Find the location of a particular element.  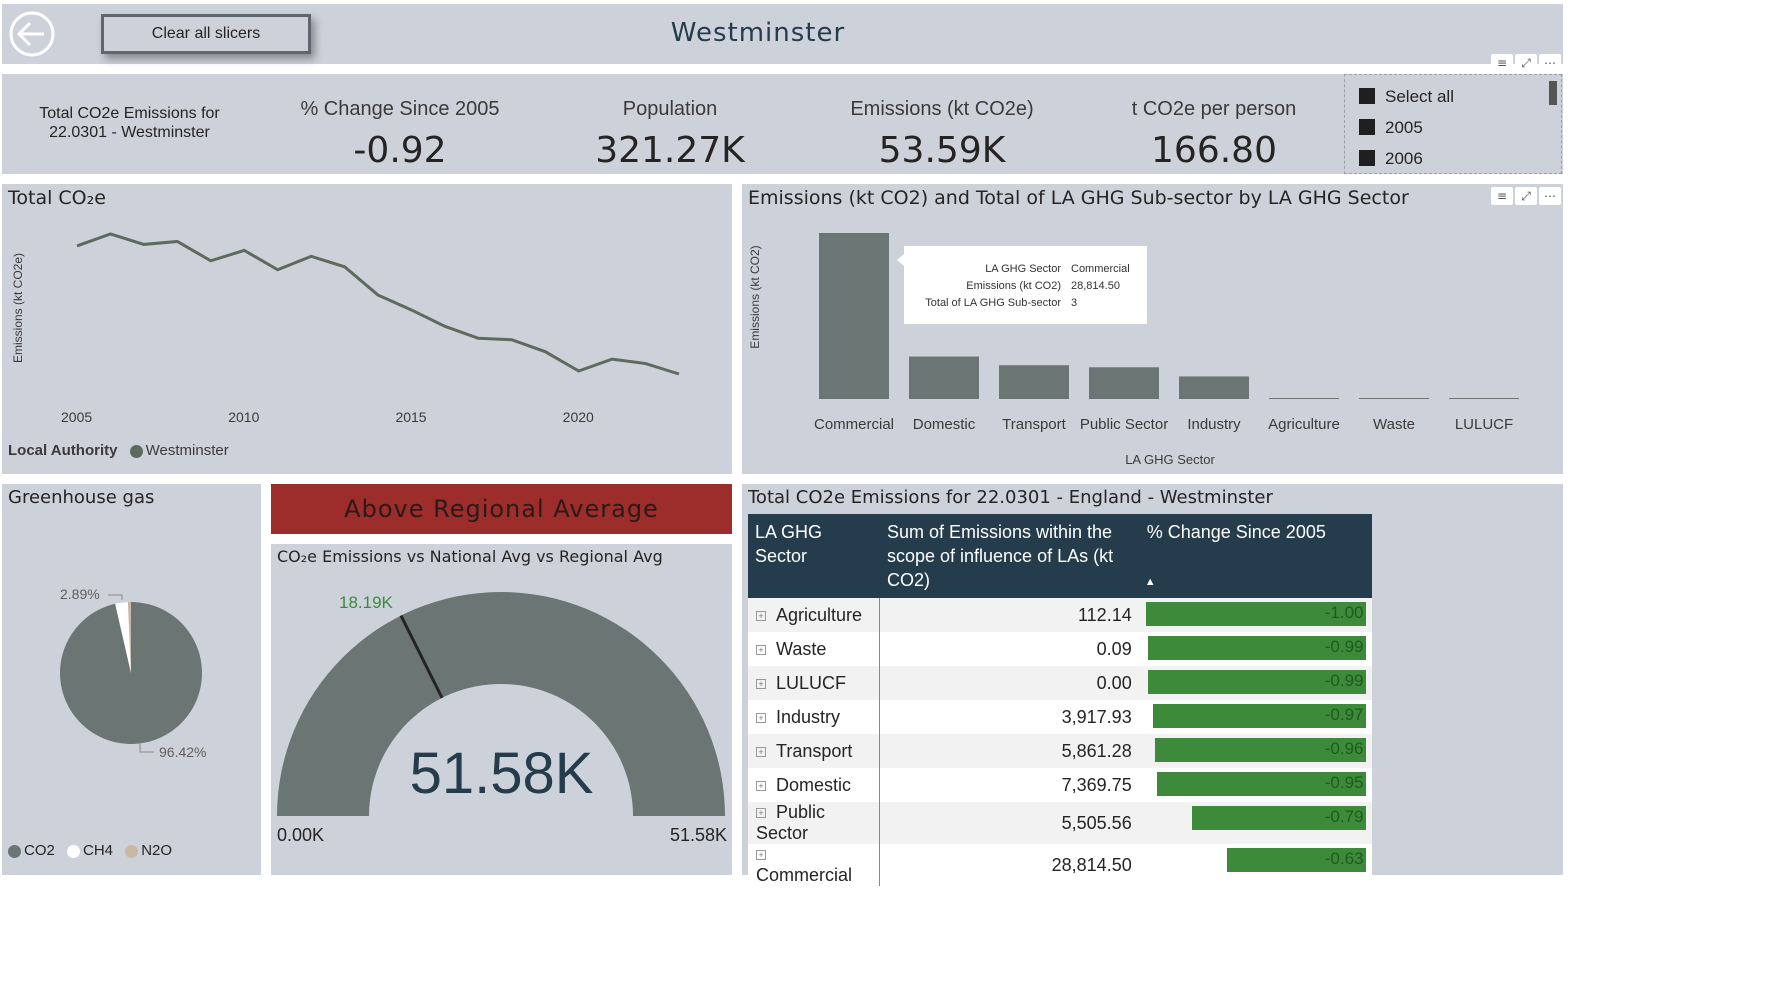

x-tick-label: Public Sector is located at coordinates (1124, 424).